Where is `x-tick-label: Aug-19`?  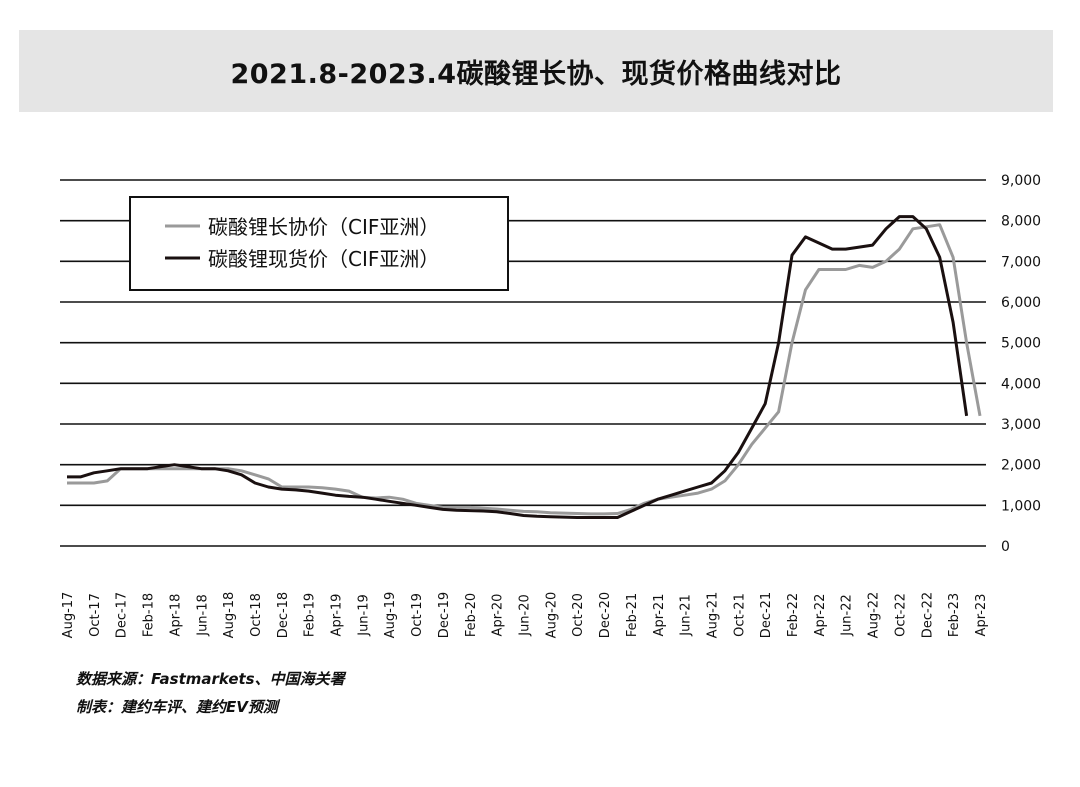 x-tick-label: Aug-19 is located at coordinates (390, 615).